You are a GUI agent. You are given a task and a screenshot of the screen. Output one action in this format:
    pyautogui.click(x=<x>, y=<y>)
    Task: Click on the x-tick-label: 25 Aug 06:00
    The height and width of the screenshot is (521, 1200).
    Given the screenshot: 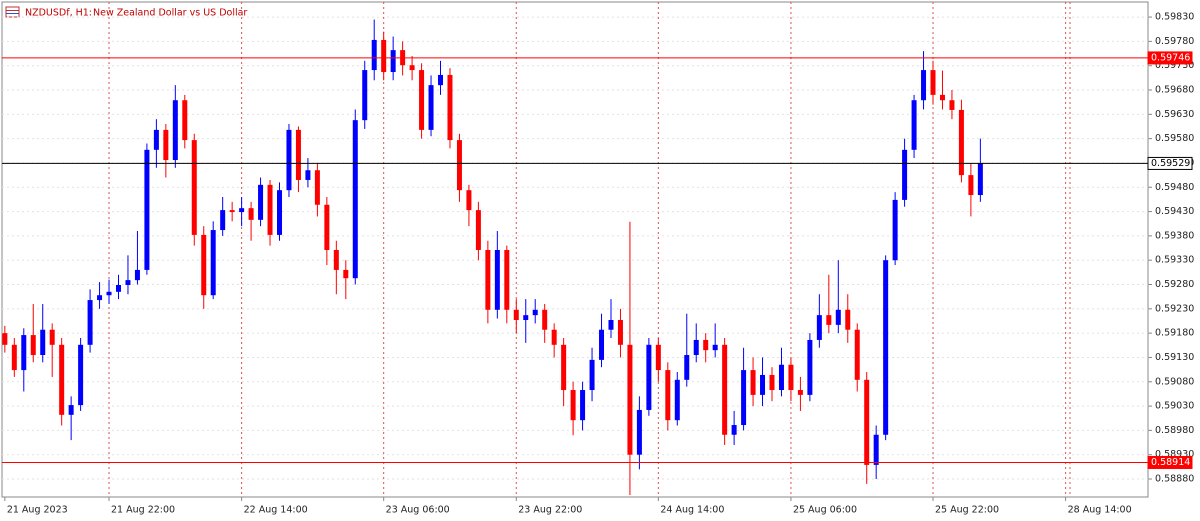 What is the action you would take?
    pyautogui.click(x=825, y=510)
    